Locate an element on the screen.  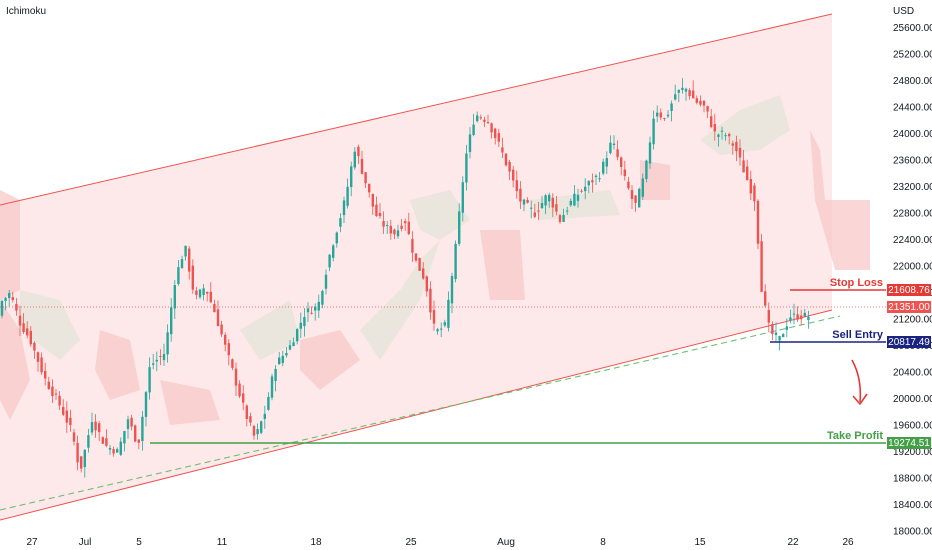
price-axis is located at coordinates (909, 275).